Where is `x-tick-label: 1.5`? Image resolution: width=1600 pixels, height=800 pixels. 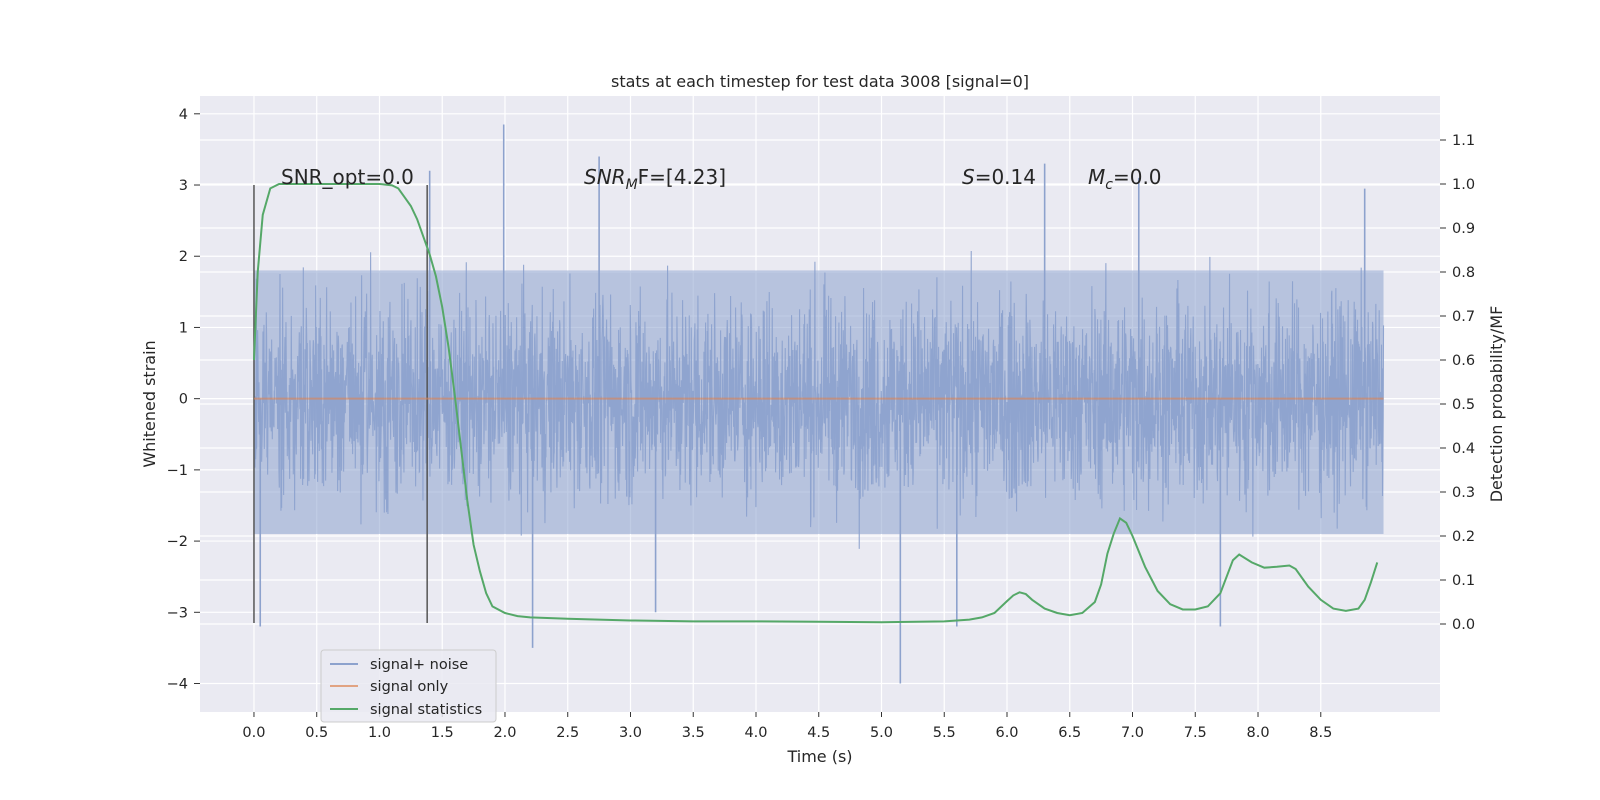
x-tick-label: 1.5 is located at coordinates (442, 733).